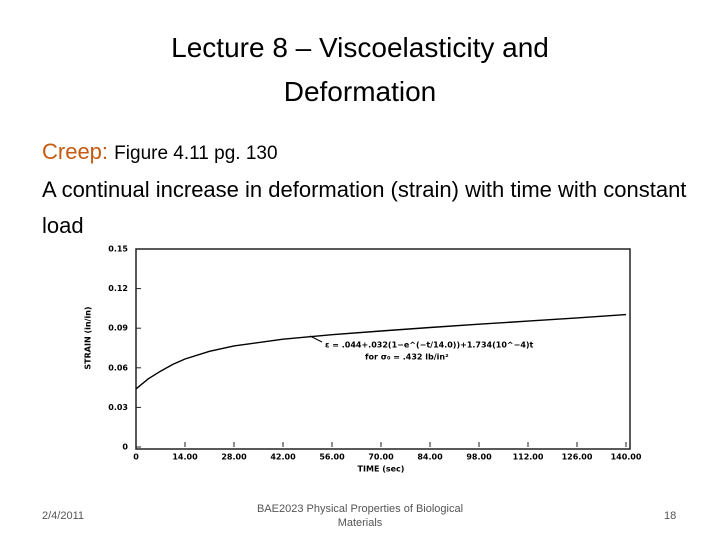  What do you see at coordinates (381, 351) in the screenshot?
I see `creep-curve` at bounding box center [381, 351].